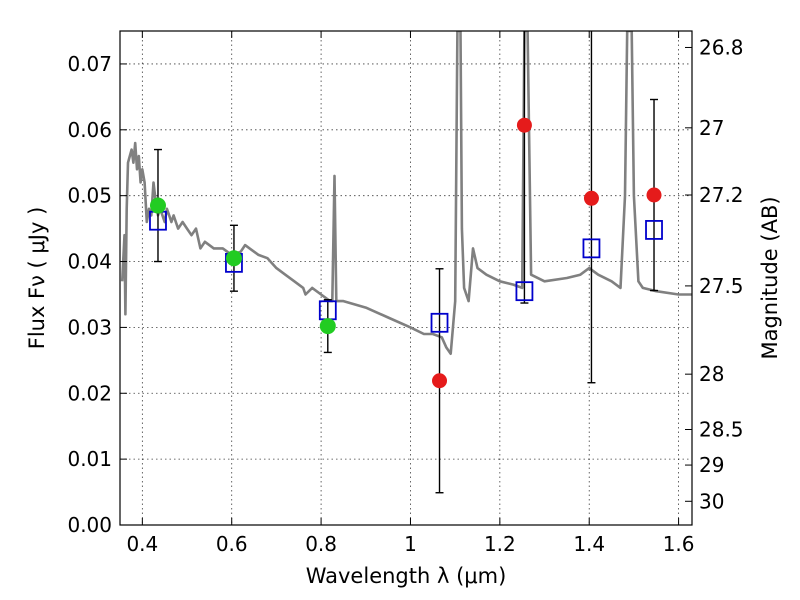 The image size is (800, 600). Describe the element at coordinates (721, 195) in the screenshot. I see `right-tick-label: 27.2` at that location.